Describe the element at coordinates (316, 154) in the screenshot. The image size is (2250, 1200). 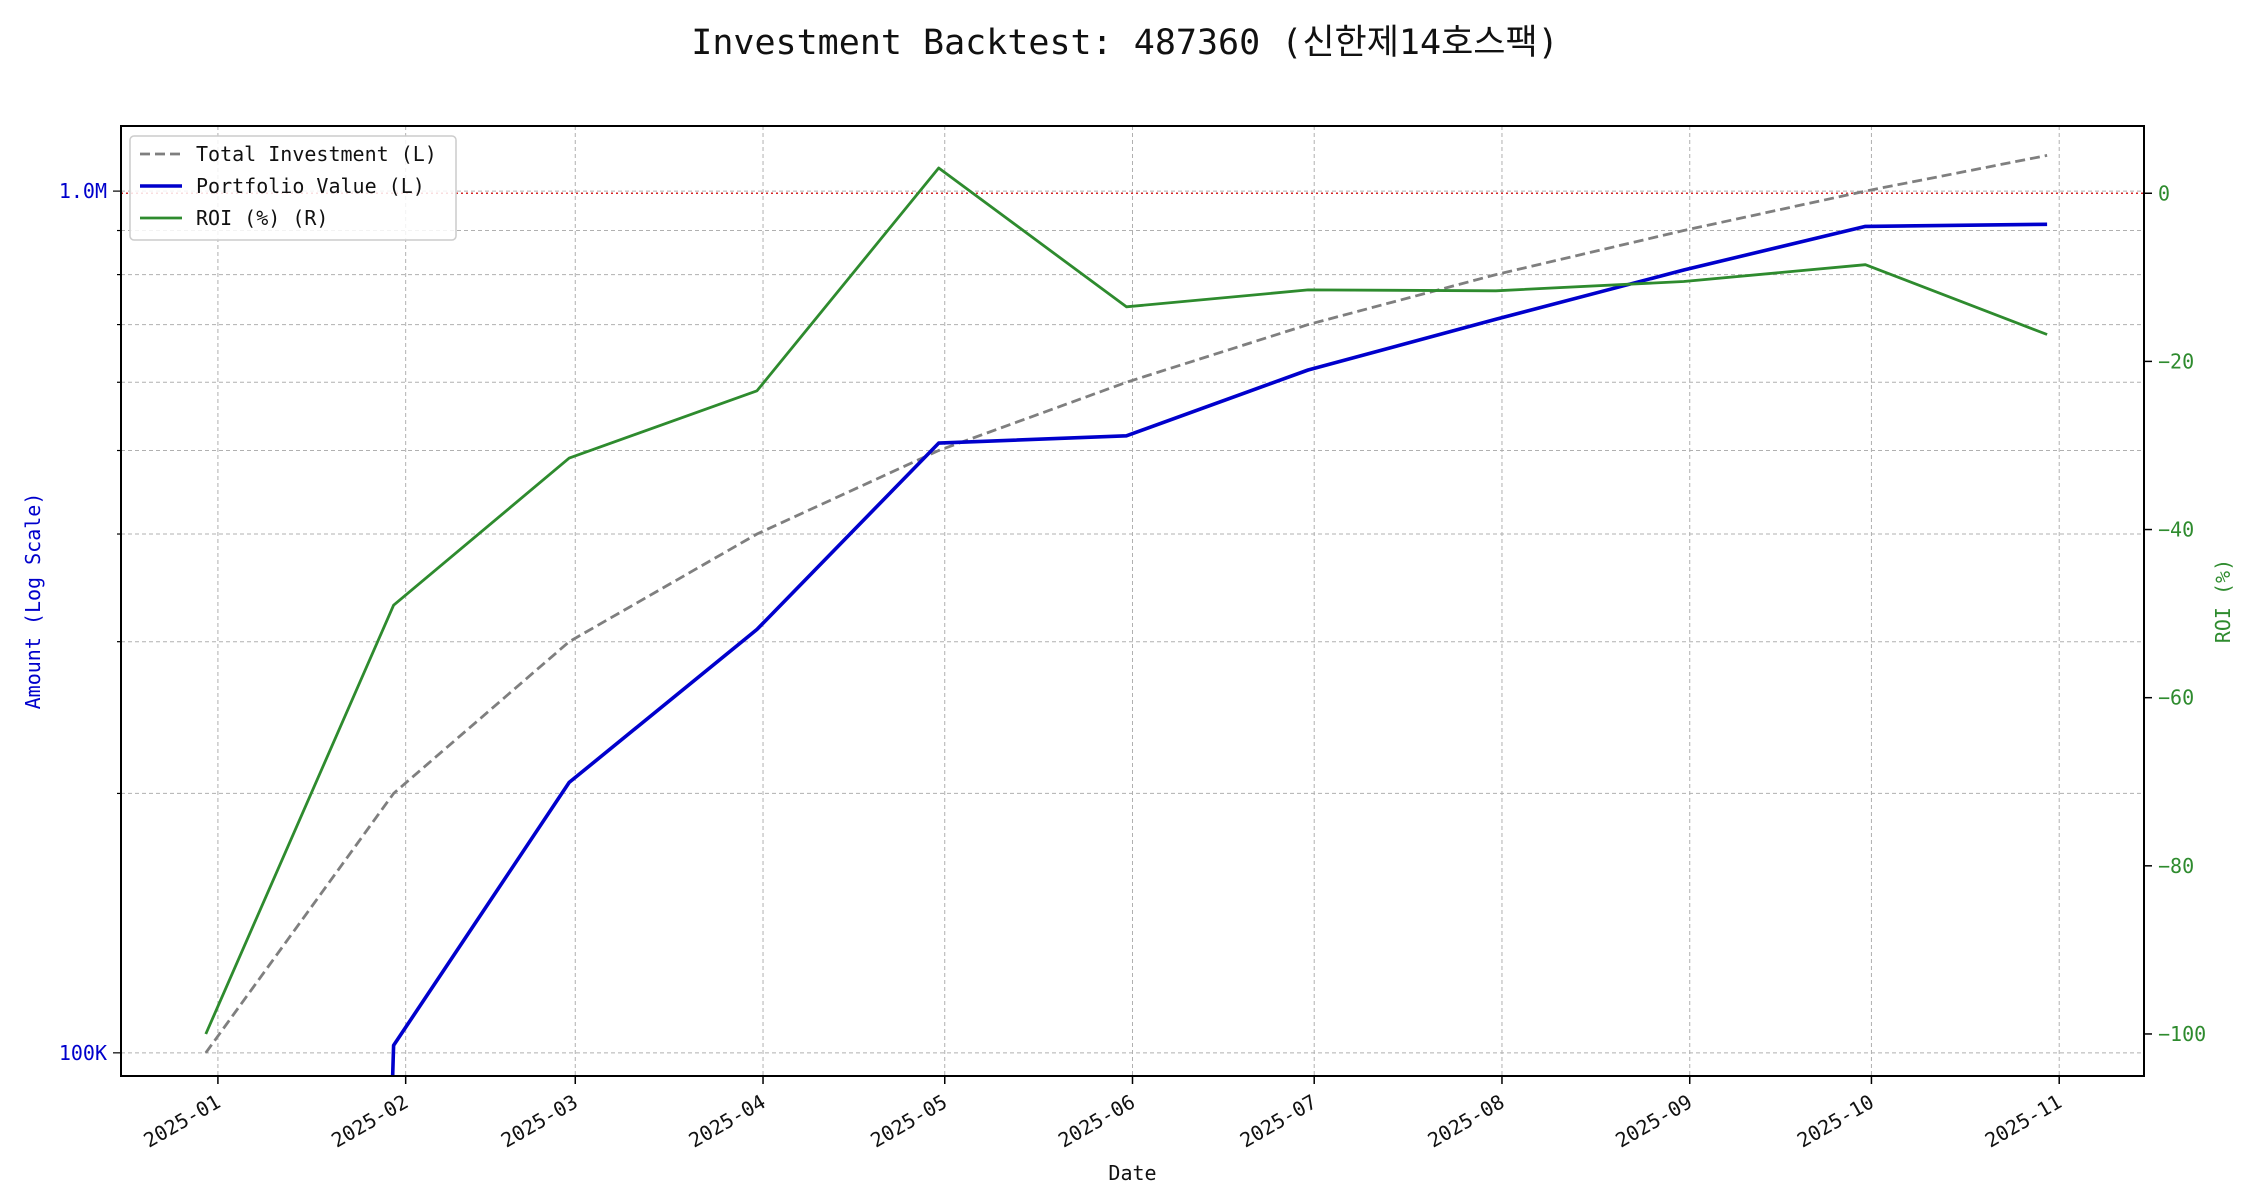
I see `legend-label-0: Total Investment (L)` at that location.